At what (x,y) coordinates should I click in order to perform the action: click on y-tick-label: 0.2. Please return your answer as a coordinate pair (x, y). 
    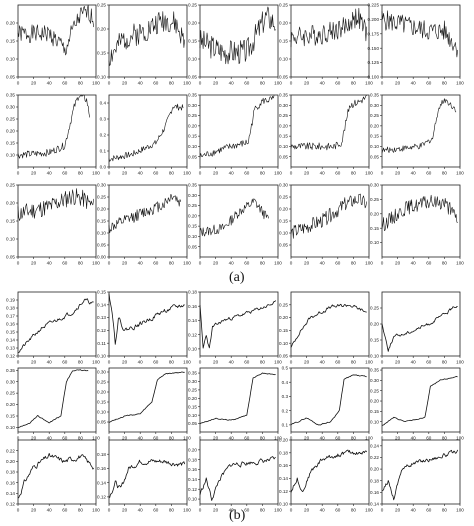
    Looking at the image, I should click on (285, 410).